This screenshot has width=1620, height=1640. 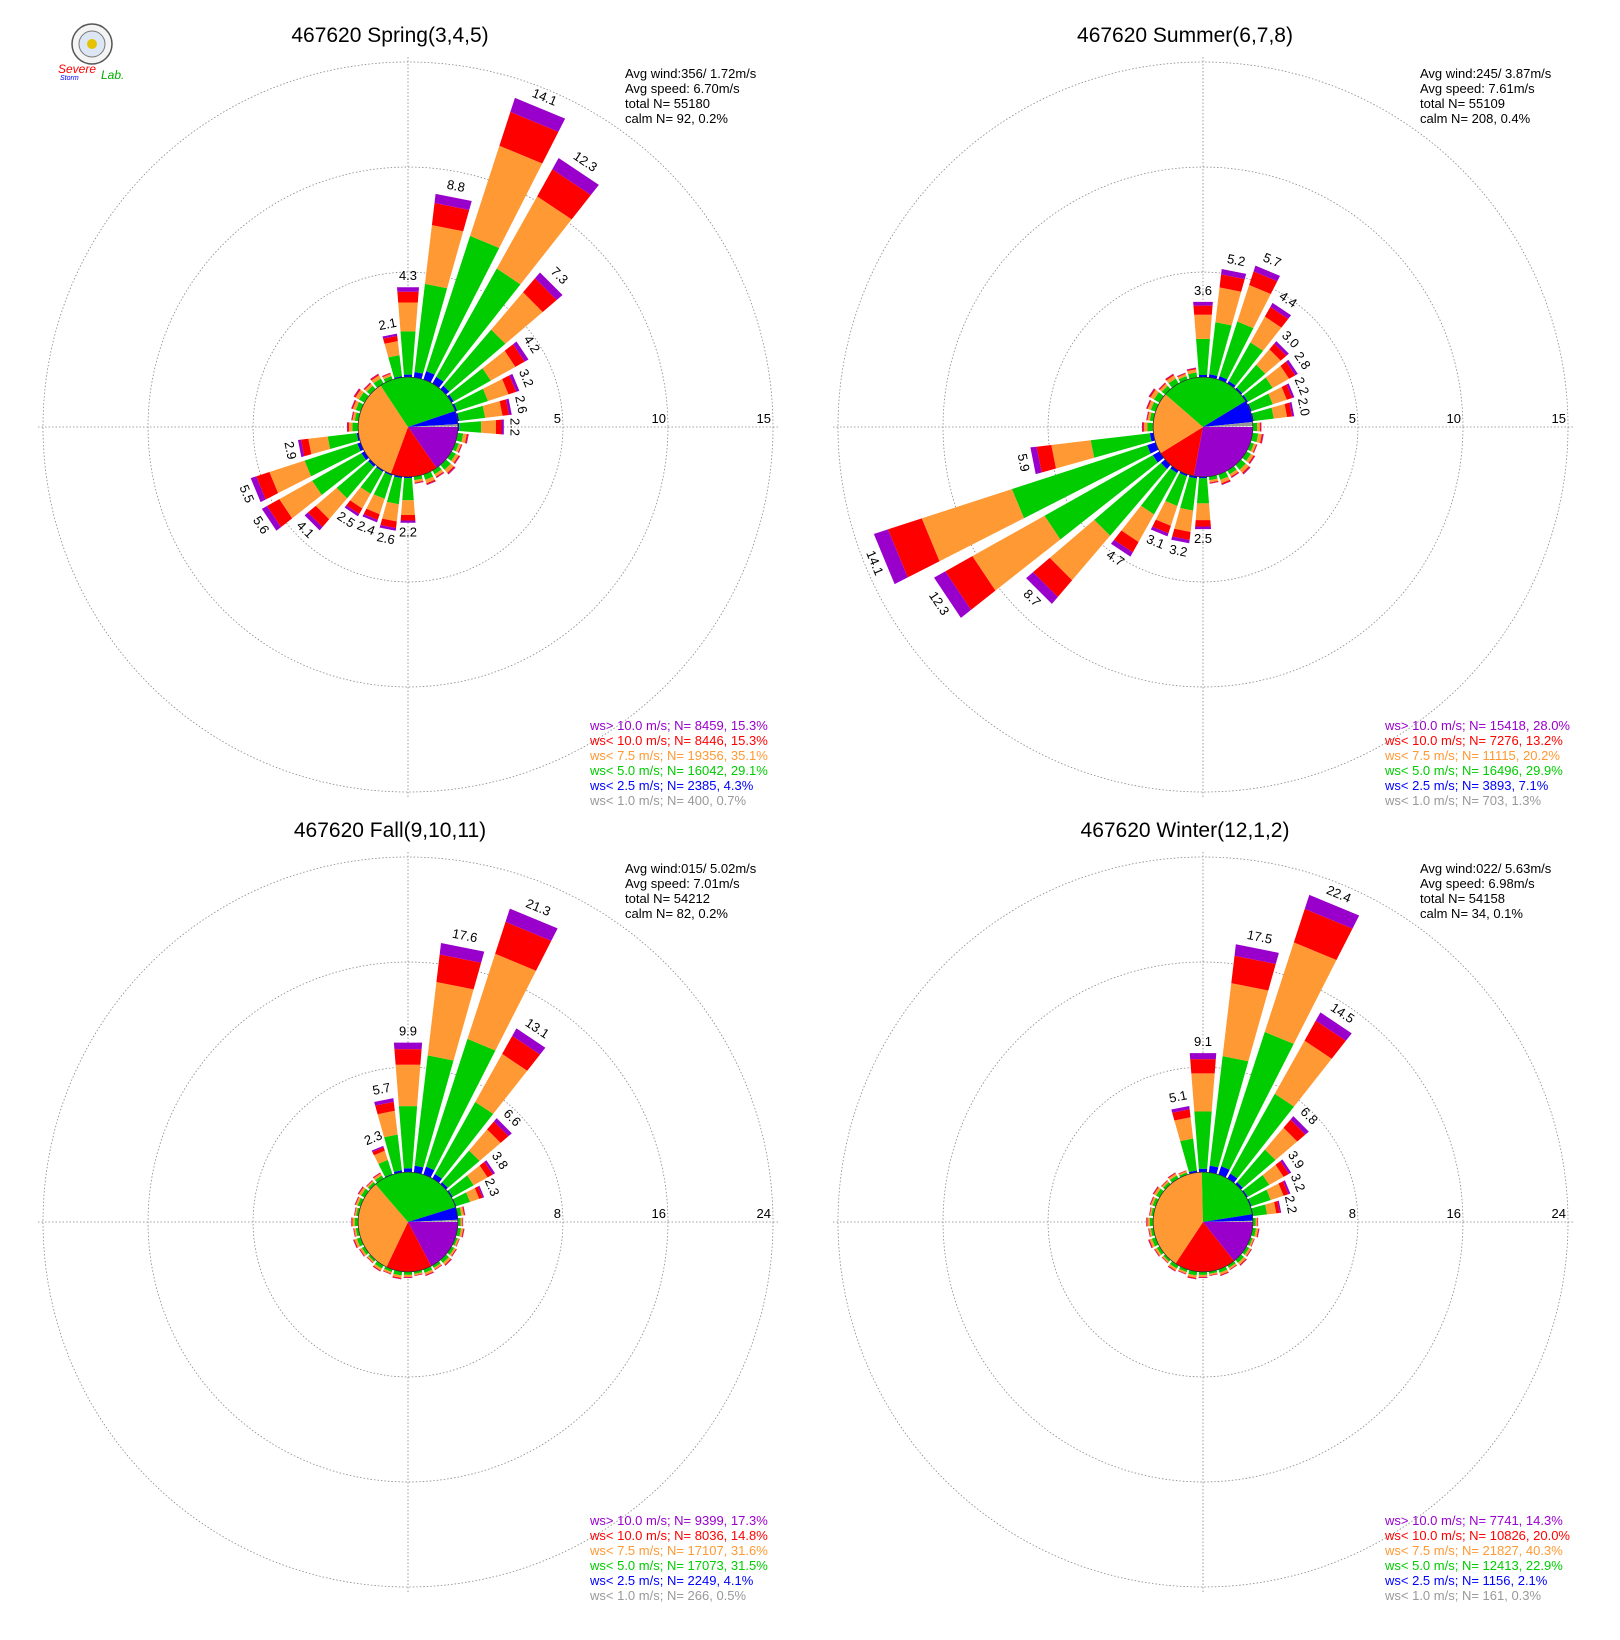 I want to click on ring-label: 8, so click(x=557, y=1213).